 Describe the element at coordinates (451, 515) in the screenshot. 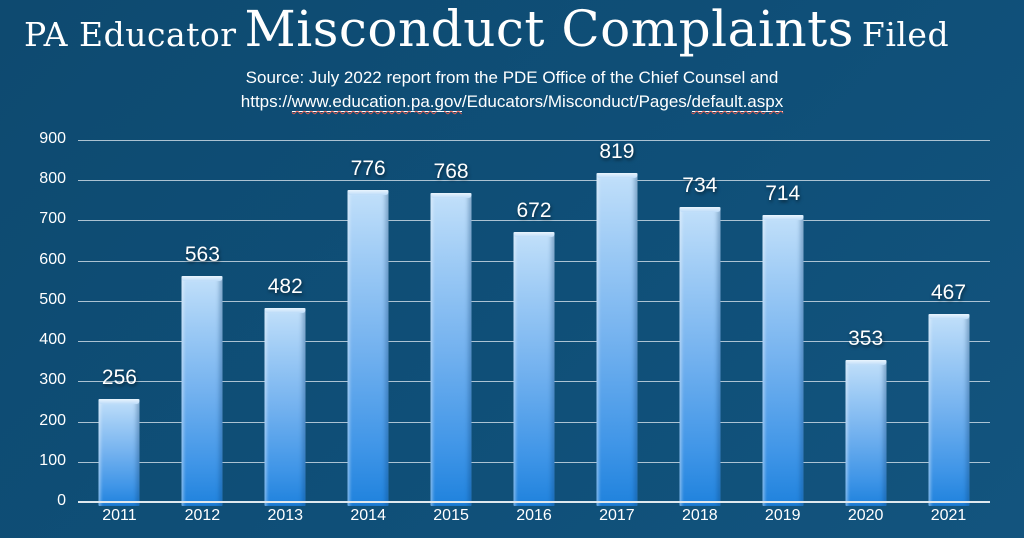

I see `x-tick-label: 2015` at that location.